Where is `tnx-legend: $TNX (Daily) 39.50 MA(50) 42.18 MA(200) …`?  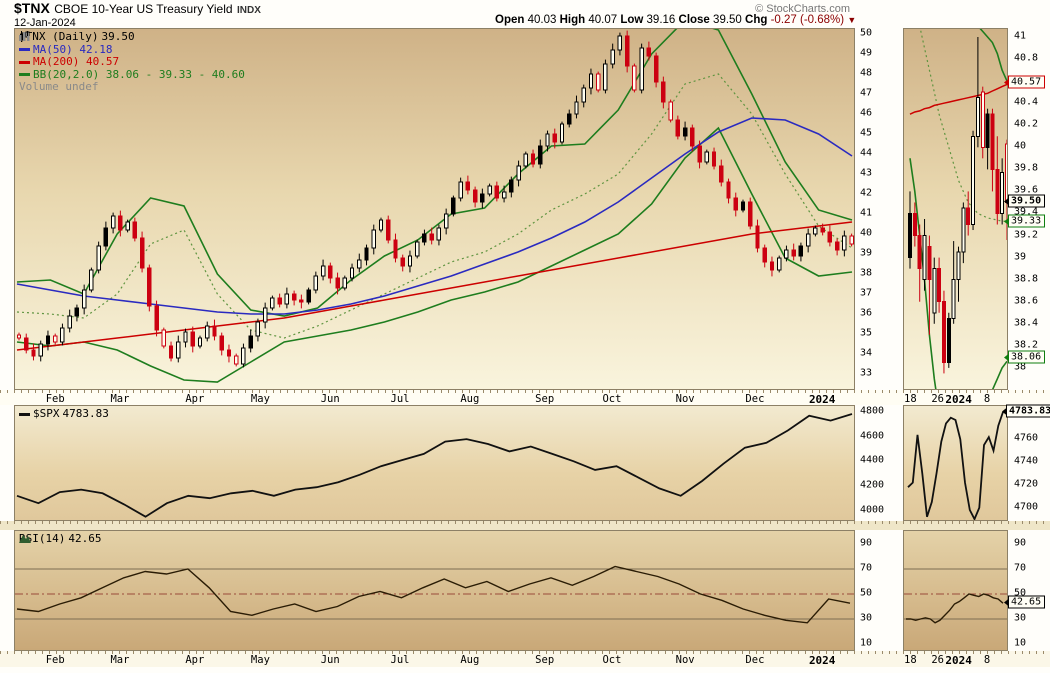 tnx-legend: $TNX (Daily) 39.50 MA(50) 42.18 MA(200) … is located at coordinates (132, 62).